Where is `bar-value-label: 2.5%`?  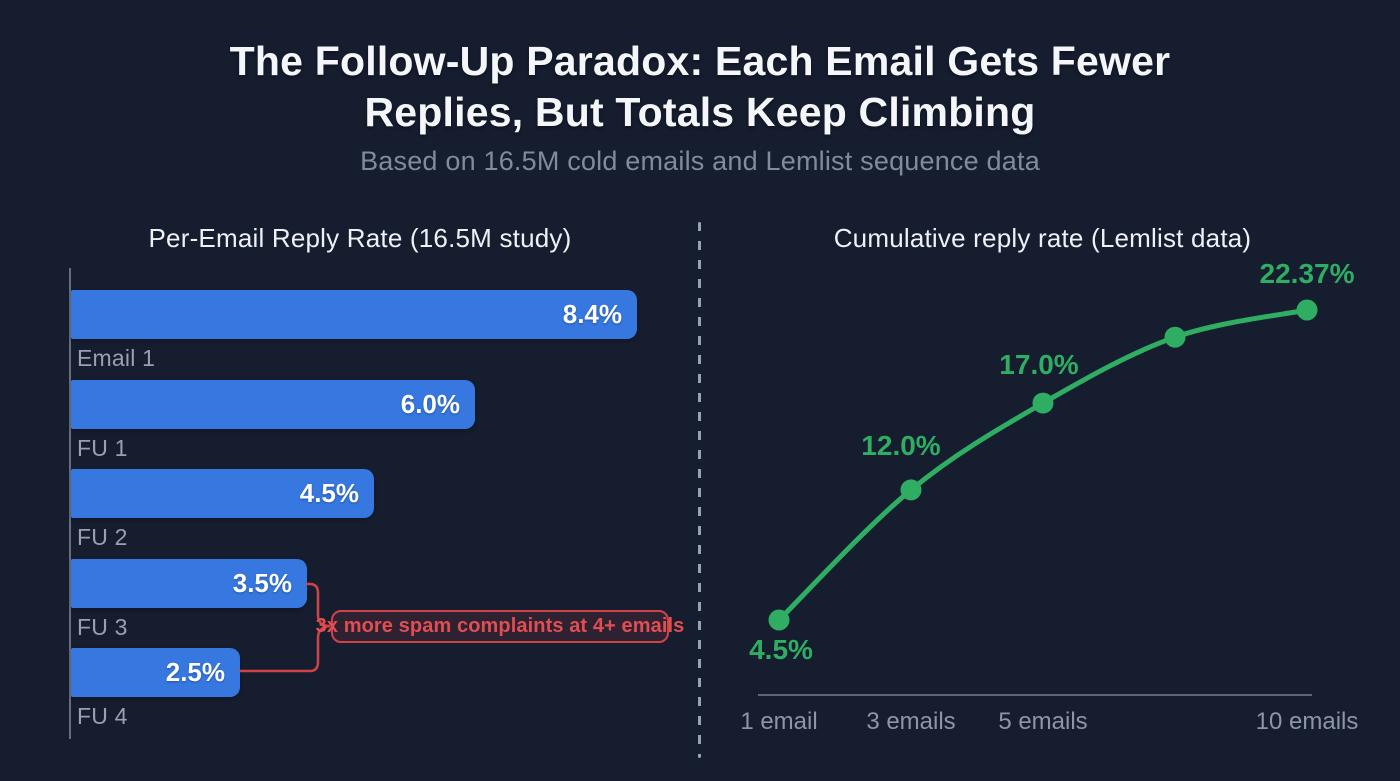 bar-value-label: 2.5% is located at coordinates (195, 672).